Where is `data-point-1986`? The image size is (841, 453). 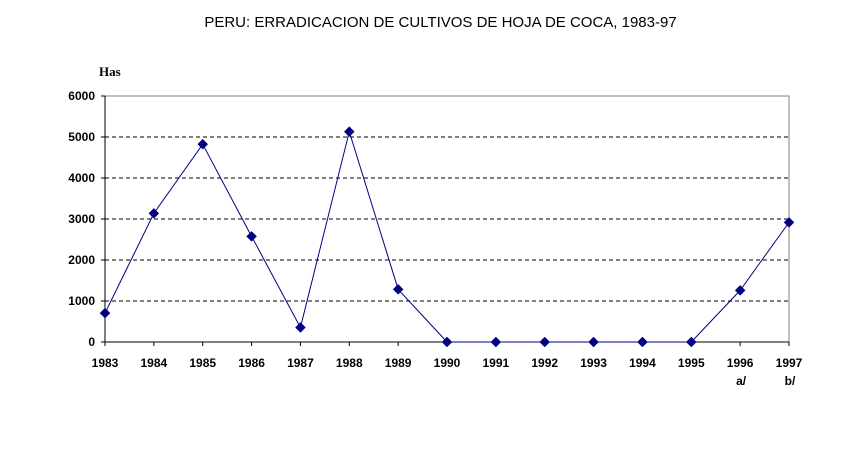 data-point-1986 is located at coordinates (251, 236).